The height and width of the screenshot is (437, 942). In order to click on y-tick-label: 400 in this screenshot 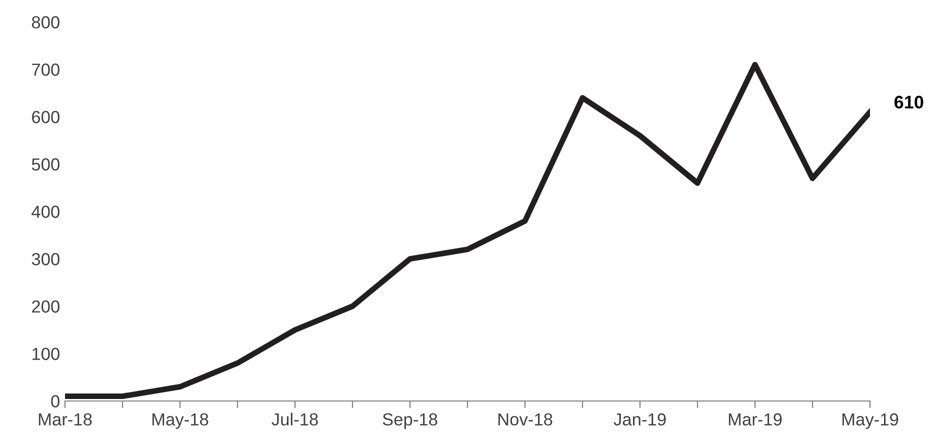, I will do `click(46, 212)`.